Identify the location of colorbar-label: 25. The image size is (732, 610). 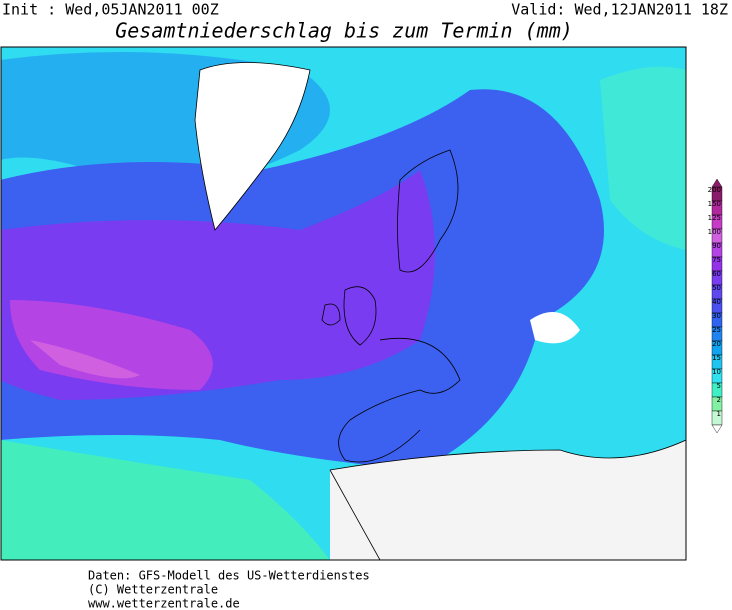
(716, 330).